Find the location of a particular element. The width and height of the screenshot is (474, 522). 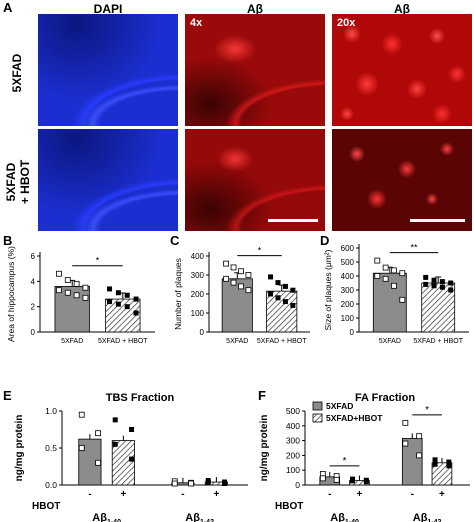

abeta-4x-image-5xfad: 4x is located at coordinates (255, 70).